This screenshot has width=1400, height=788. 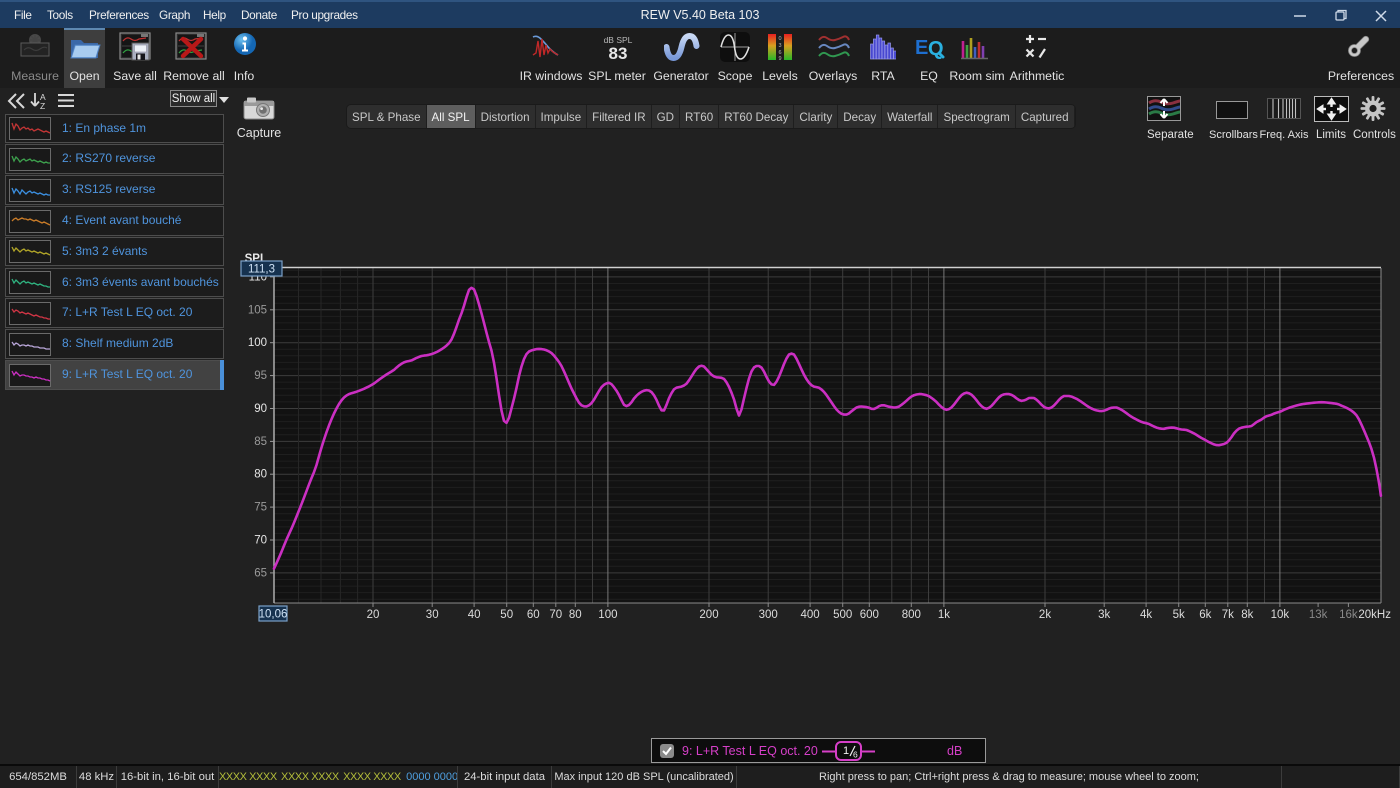 I want to click on svg-text: A, so click(x=43, y=97).